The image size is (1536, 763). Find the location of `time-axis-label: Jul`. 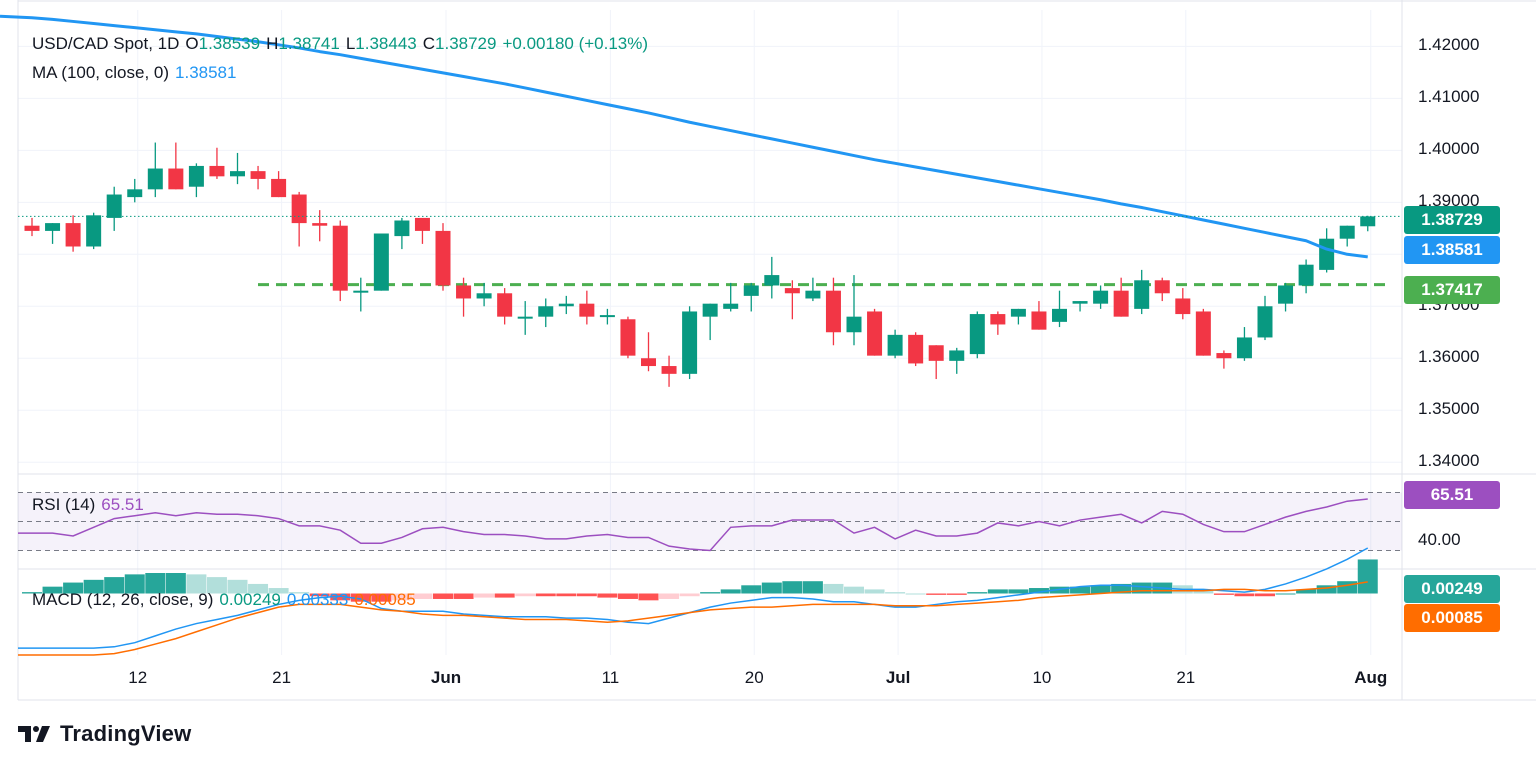

time-axis-label: Jul is located at coordinates (898, 677).